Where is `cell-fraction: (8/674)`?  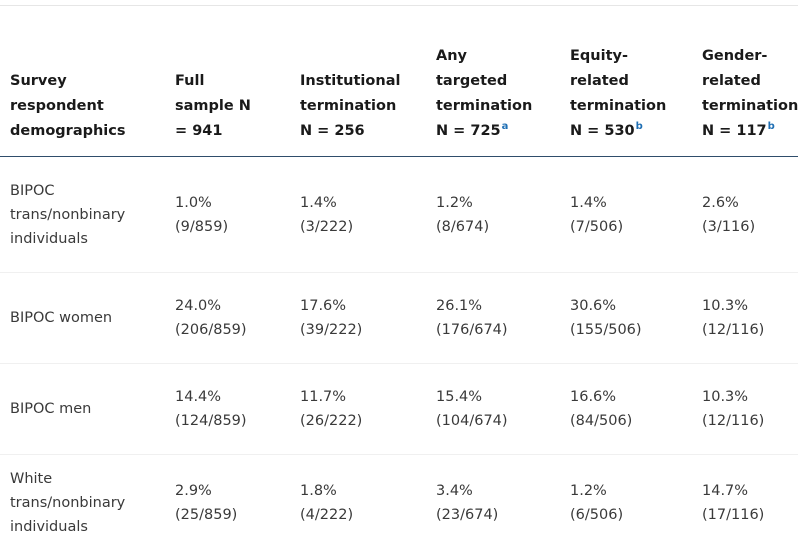
cell-fraction: (8/674) is located at coordinates (498, 227).